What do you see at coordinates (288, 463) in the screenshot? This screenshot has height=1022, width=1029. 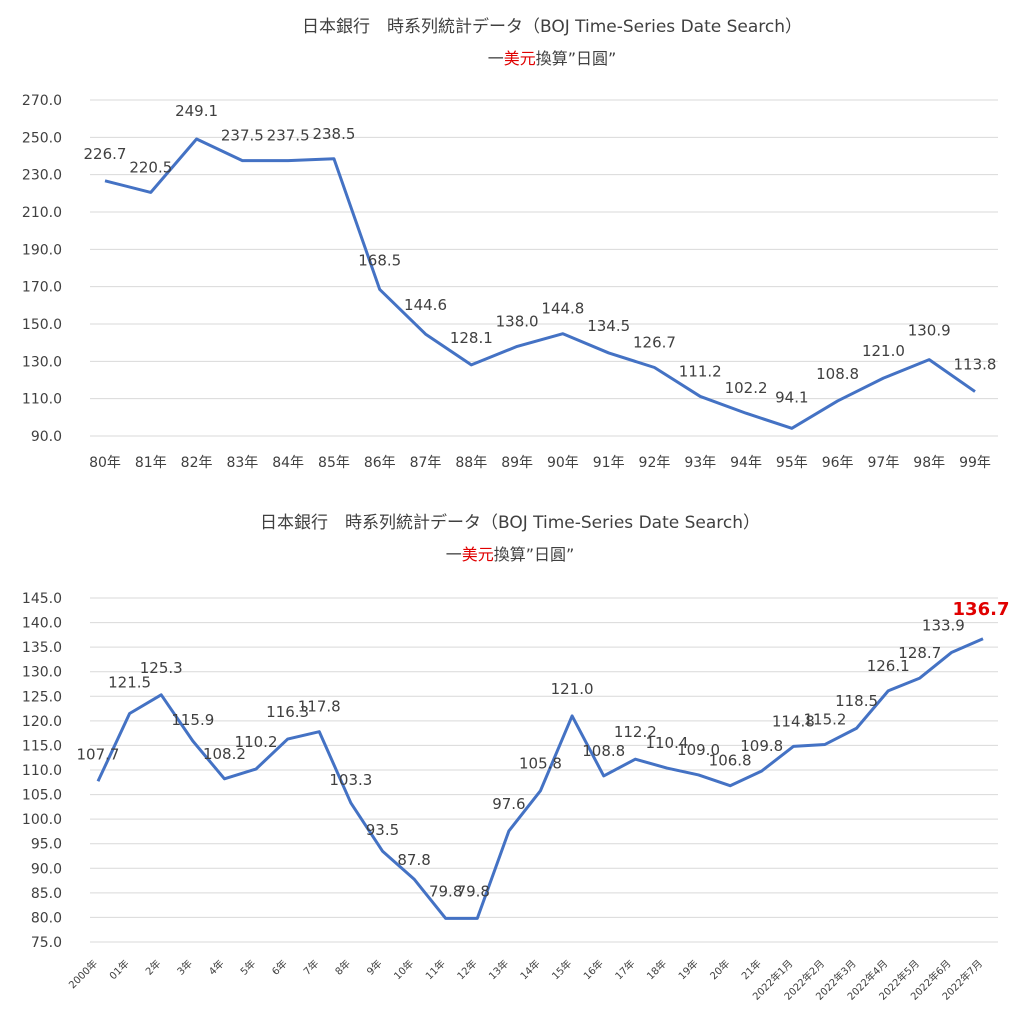 I see `x-tick-label: 84年` at bounding box center [288, 463].